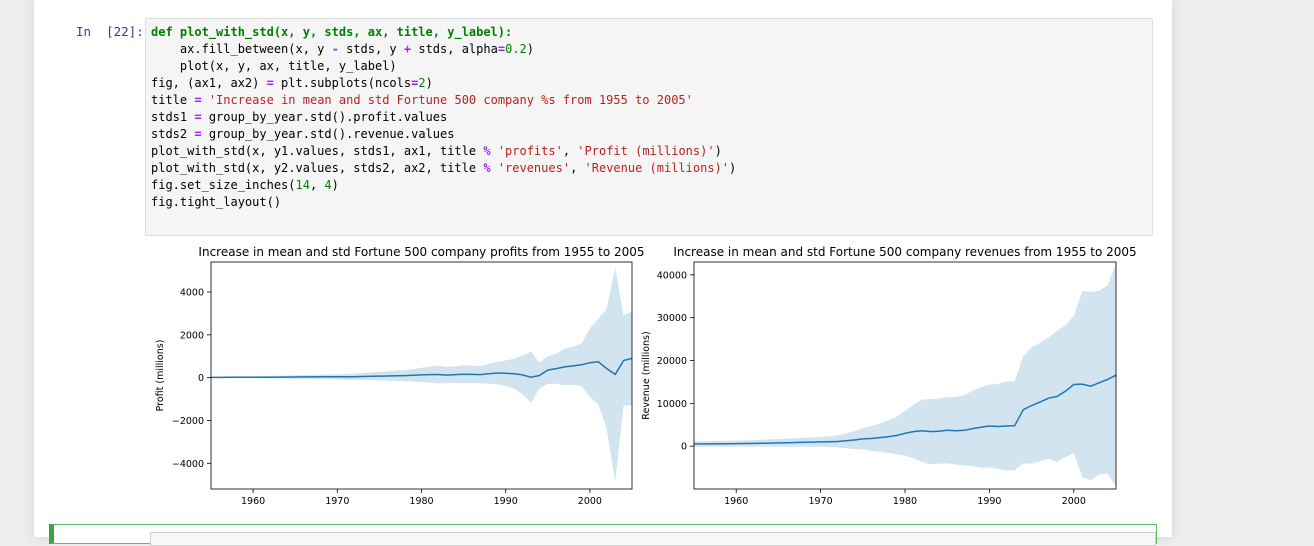 Image resolution: width=1314 pixels, height=546 pixels. I want to click on code-token: 'revenues', so click(534, 168).